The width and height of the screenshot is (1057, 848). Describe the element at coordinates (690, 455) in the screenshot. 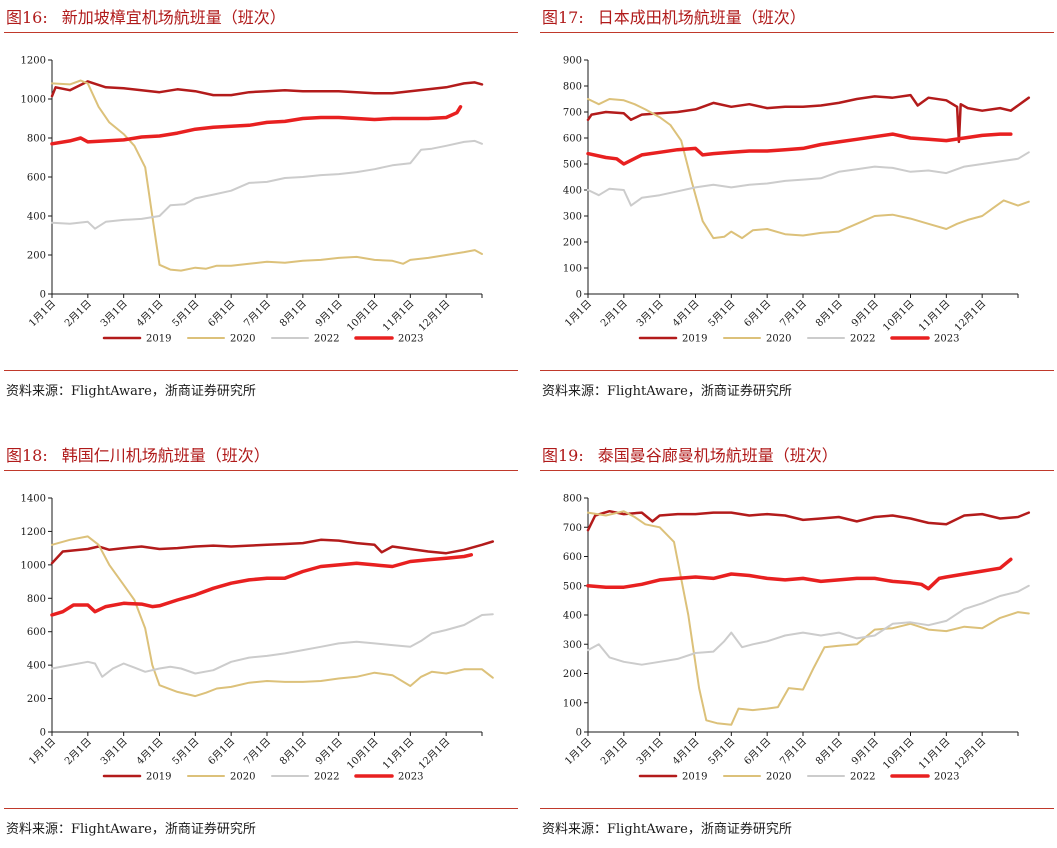

I see `chart-title: 图19: 泰国曼谷廊曼机场航班量（班次）` at that location.